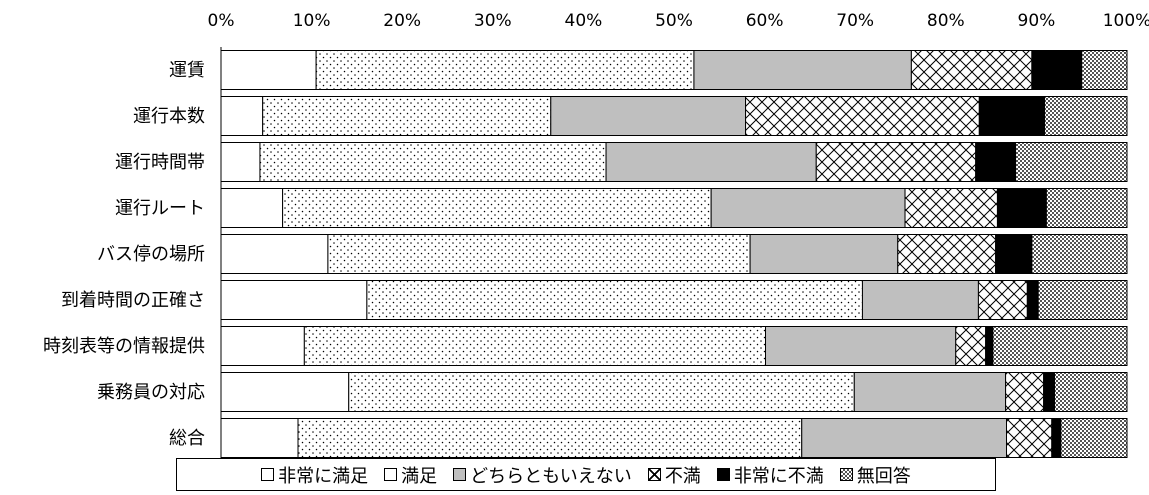  What do you see at coordinates (169, 116) in the screenshot?
I see `category-label: 運行本数` at bounding box center [169, 116].